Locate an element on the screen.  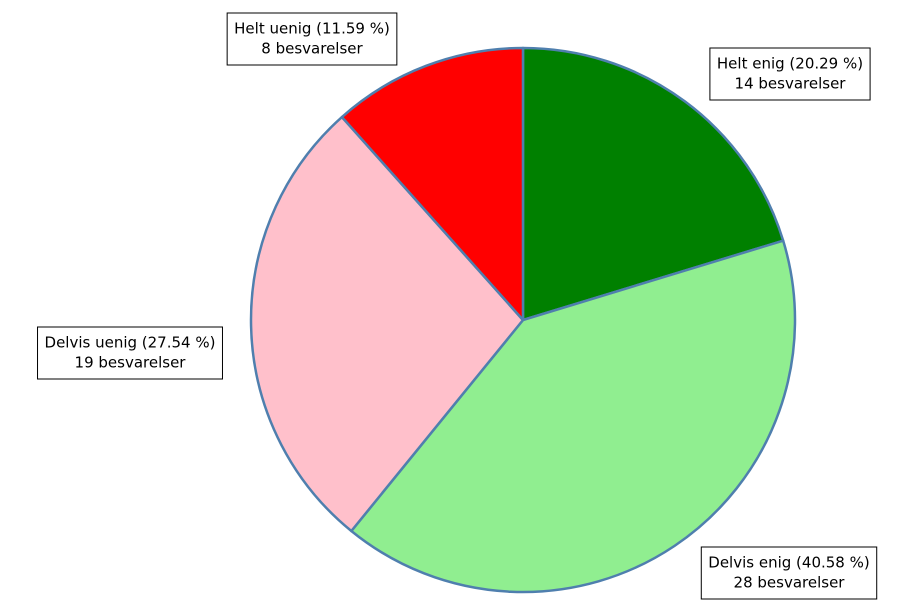
category-label: Helt uenig (11.59 %) is located at coordinates (312, 29).